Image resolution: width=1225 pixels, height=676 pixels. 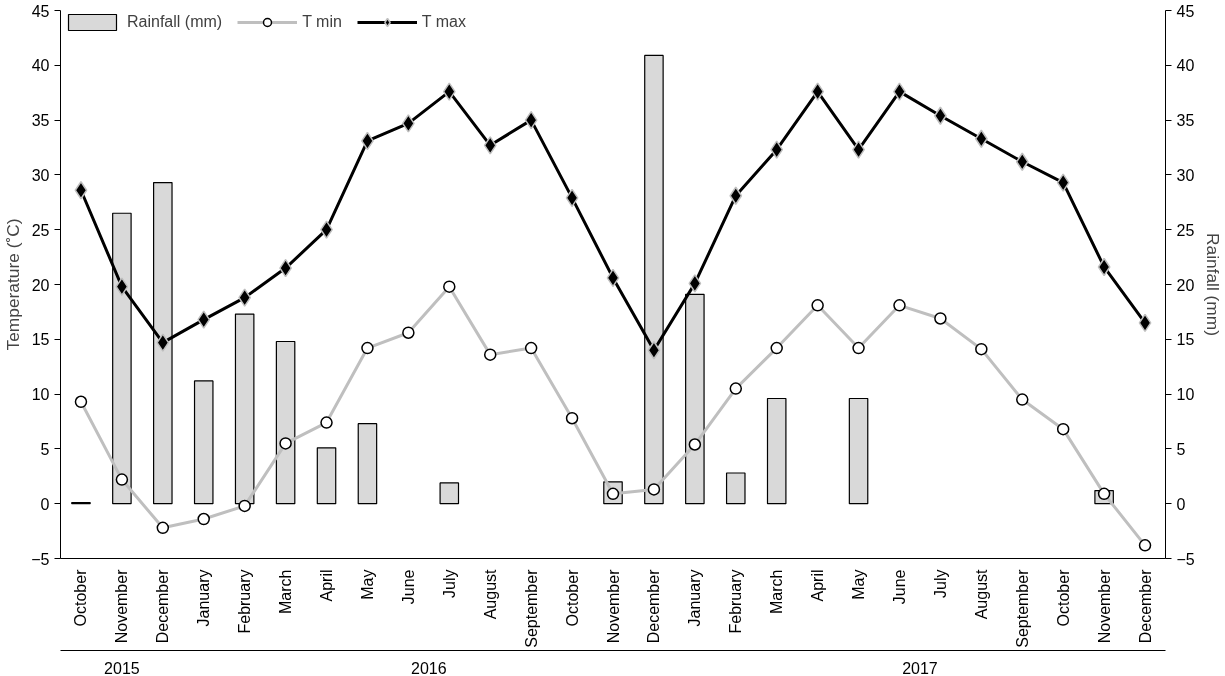 I want to click on y-tick-label: 40, so click(x=40, y=66).